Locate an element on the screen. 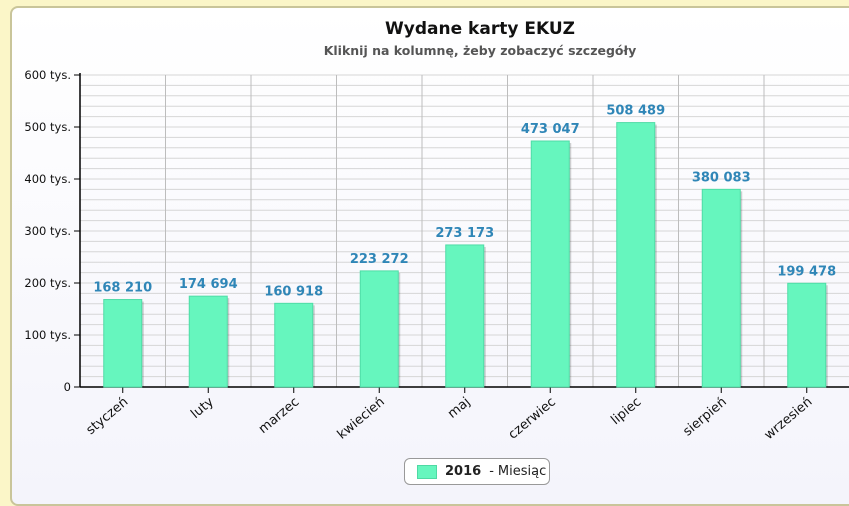  x-tick-label: czerwiec is located at coordinates (532, 419).